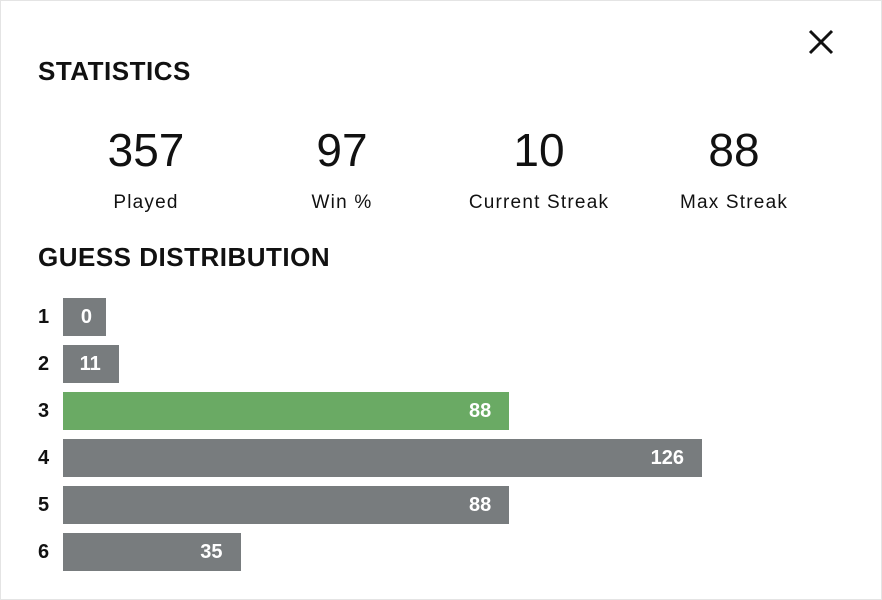  I want to click on distribution-bar: 126, so click(382, 458).